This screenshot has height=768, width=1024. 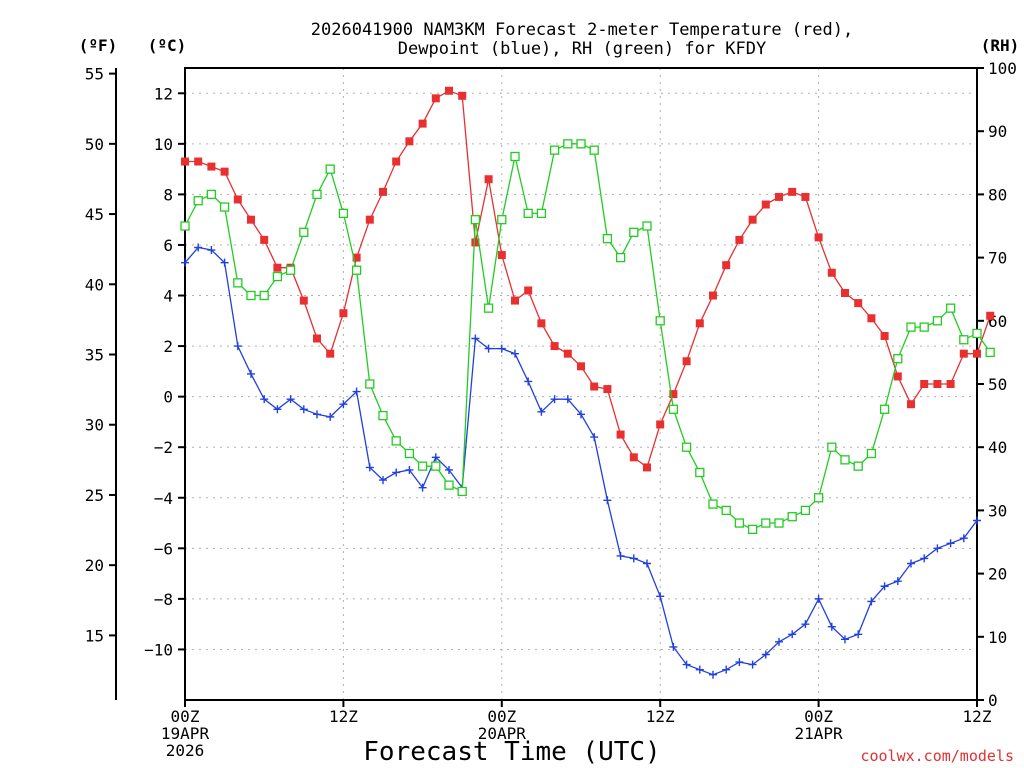 What do you see at coordinates (501, 716) in the screenshot?
I see `x-tick-label: 00Z` at bounding box center [501, 716].